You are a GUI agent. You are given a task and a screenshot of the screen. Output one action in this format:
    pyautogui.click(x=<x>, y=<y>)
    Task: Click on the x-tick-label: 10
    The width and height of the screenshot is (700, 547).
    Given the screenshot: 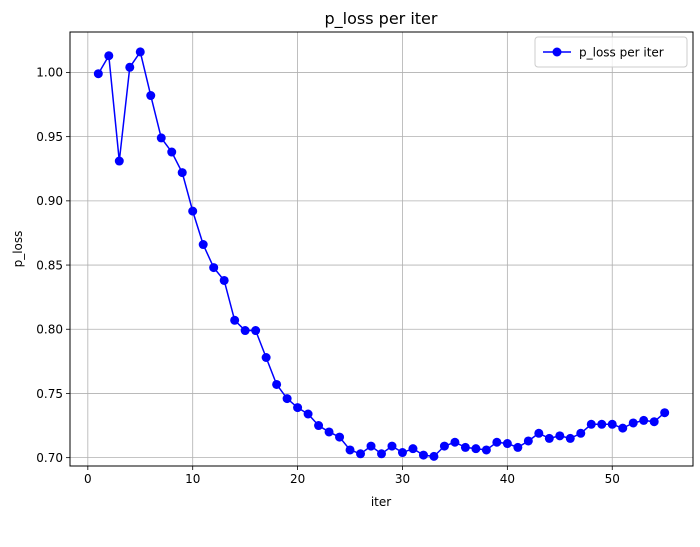 What is the action you would take?
    pyautogui.click(x=192, y=479)
    